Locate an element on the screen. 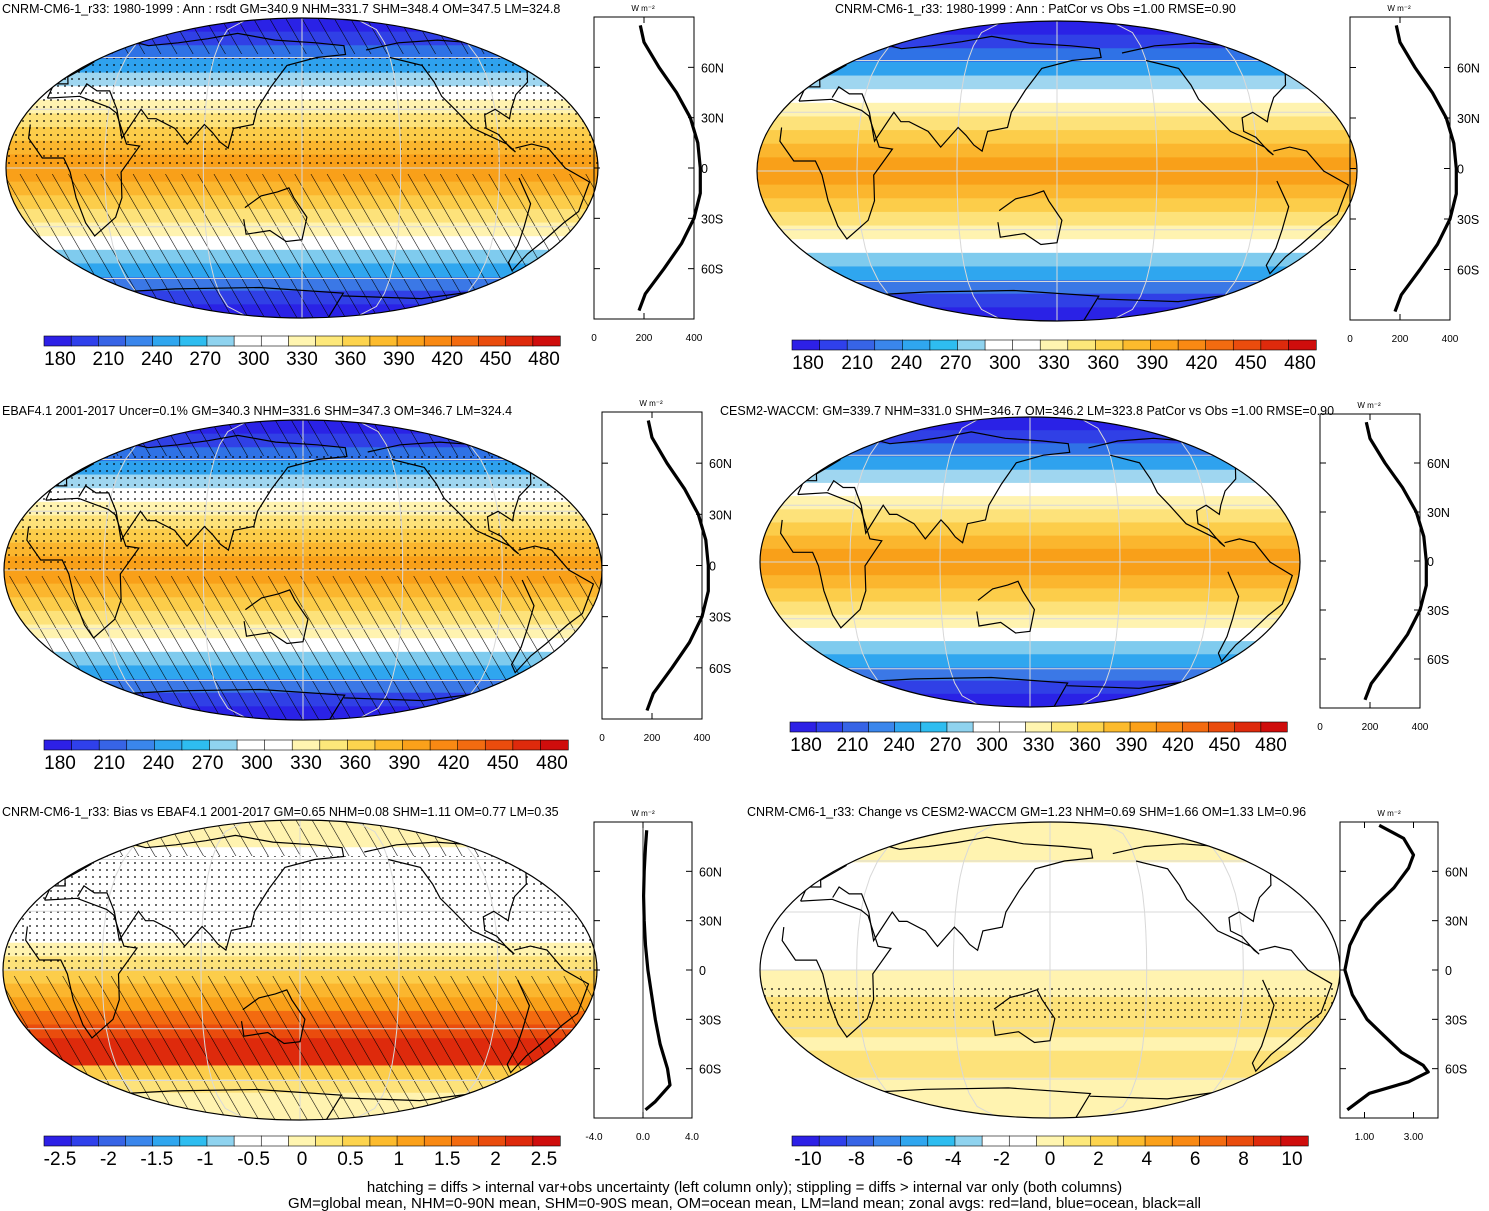 This screenshot has width=1489, height=1211. zonal-x-label: 400 is located at coordinates (1450, 339).